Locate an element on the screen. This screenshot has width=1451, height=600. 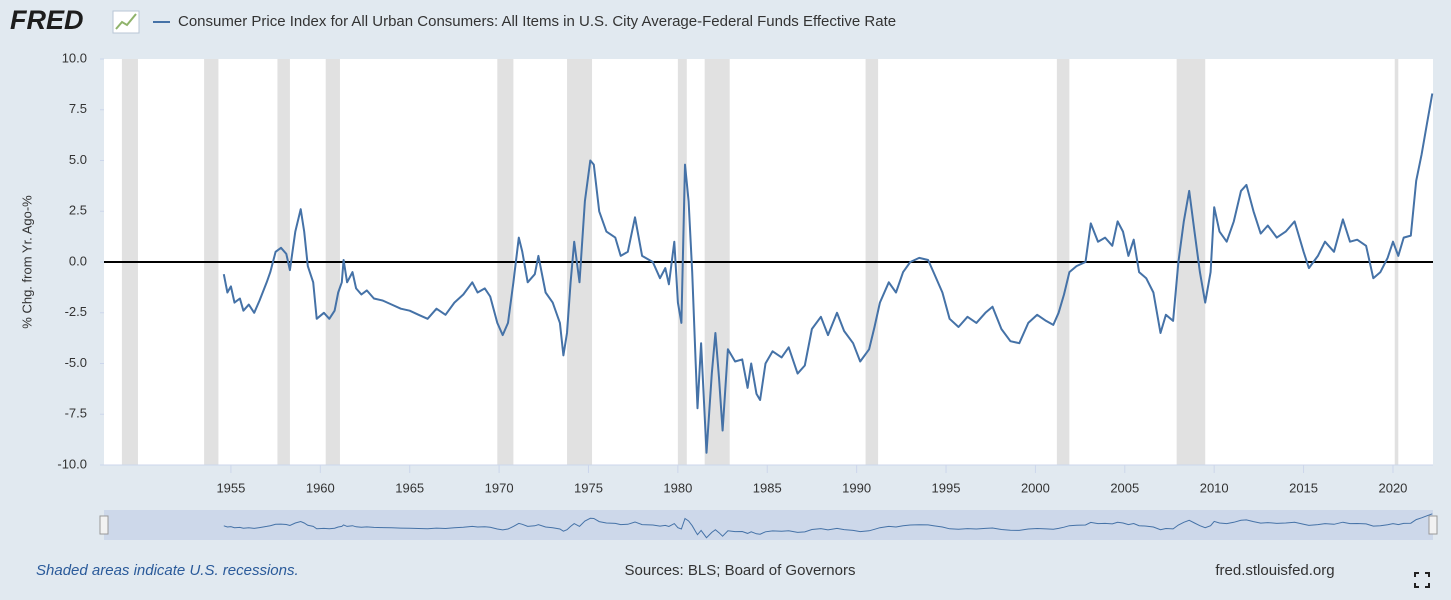
recession-note: Shaded areas indicate U.S. recessions. is located at coordinates (167, 570).